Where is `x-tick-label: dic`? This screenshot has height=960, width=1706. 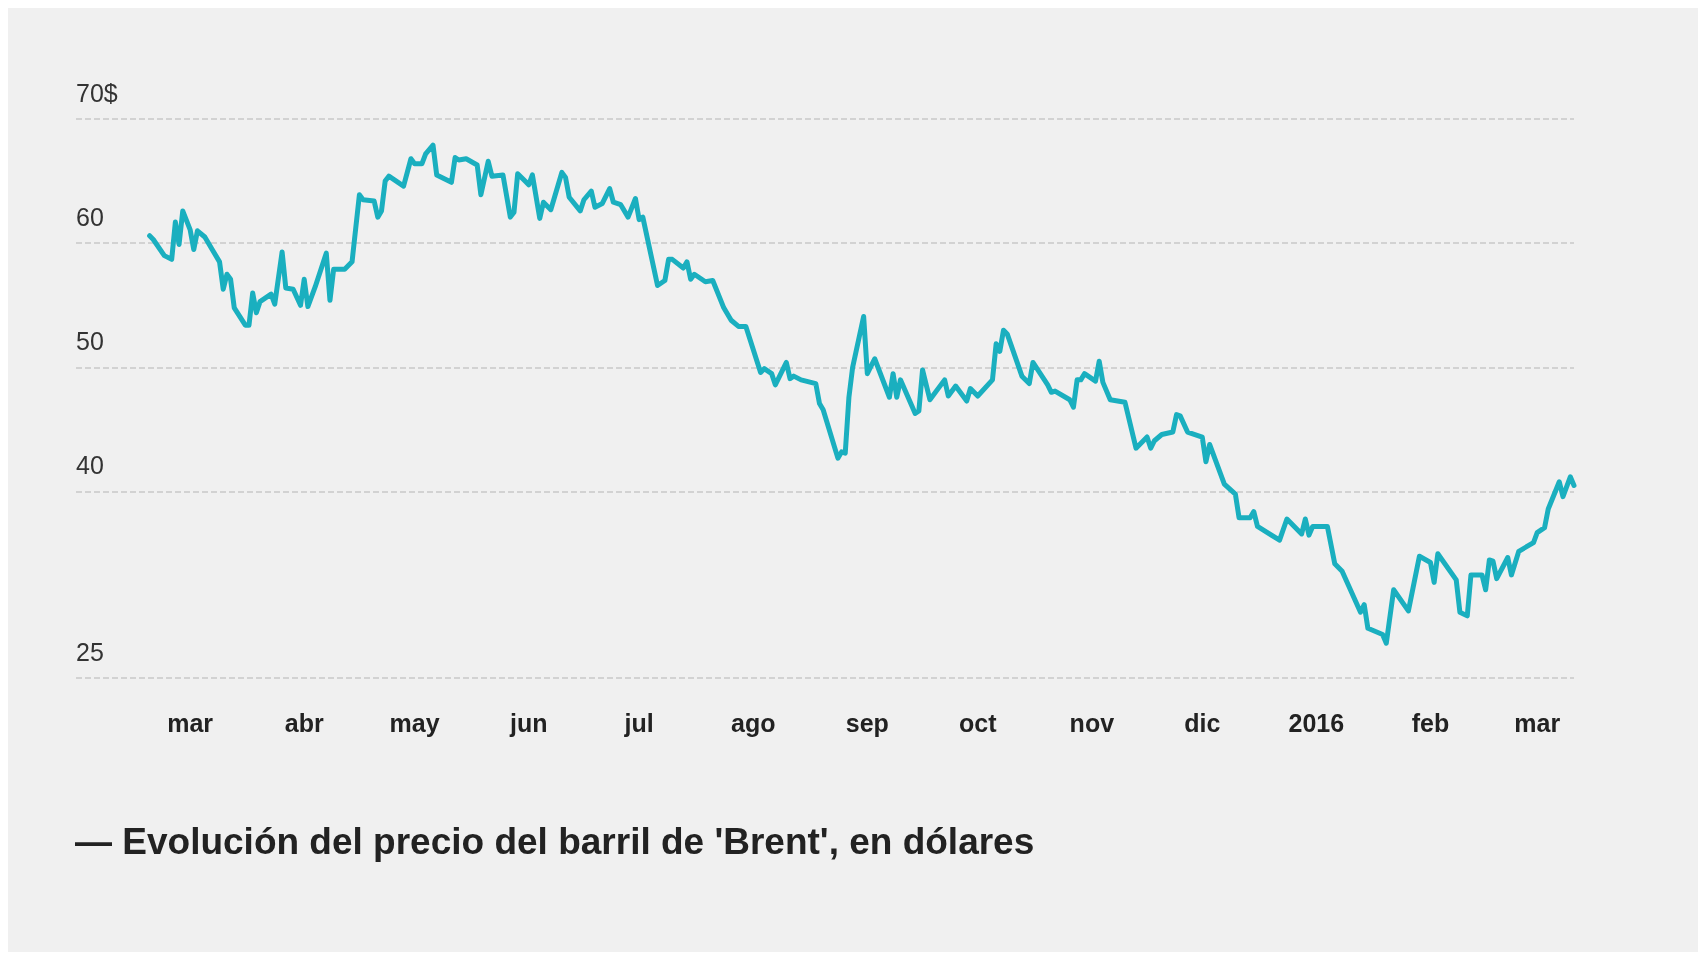
x-tick-label: dic is located at coordinates (1202, 722).